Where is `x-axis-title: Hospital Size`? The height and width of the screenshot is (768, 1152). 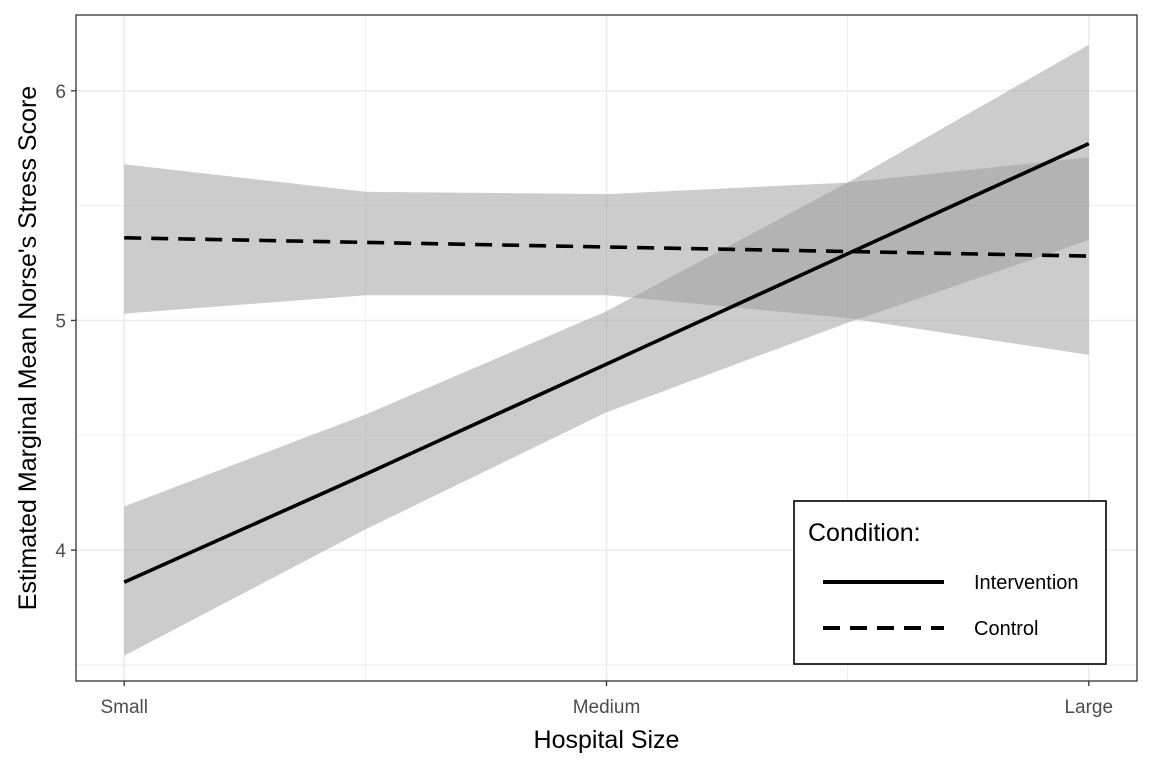
x-axis-title: Hospital Size is located at coordinates (607, 740).